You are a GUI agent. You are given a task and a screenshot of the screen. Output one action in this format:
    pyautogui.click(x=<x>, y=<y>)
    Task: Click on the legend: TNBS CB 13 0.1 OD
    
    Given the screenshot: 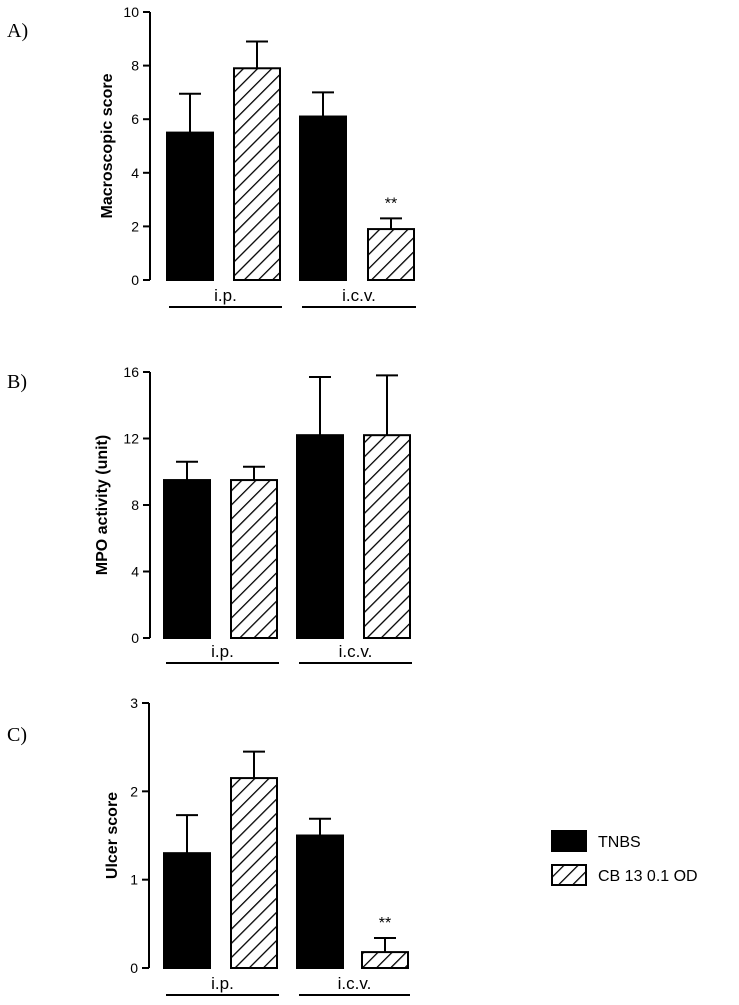 What is the action you would take?
    pyautogui.click(x=624, y=858)
    